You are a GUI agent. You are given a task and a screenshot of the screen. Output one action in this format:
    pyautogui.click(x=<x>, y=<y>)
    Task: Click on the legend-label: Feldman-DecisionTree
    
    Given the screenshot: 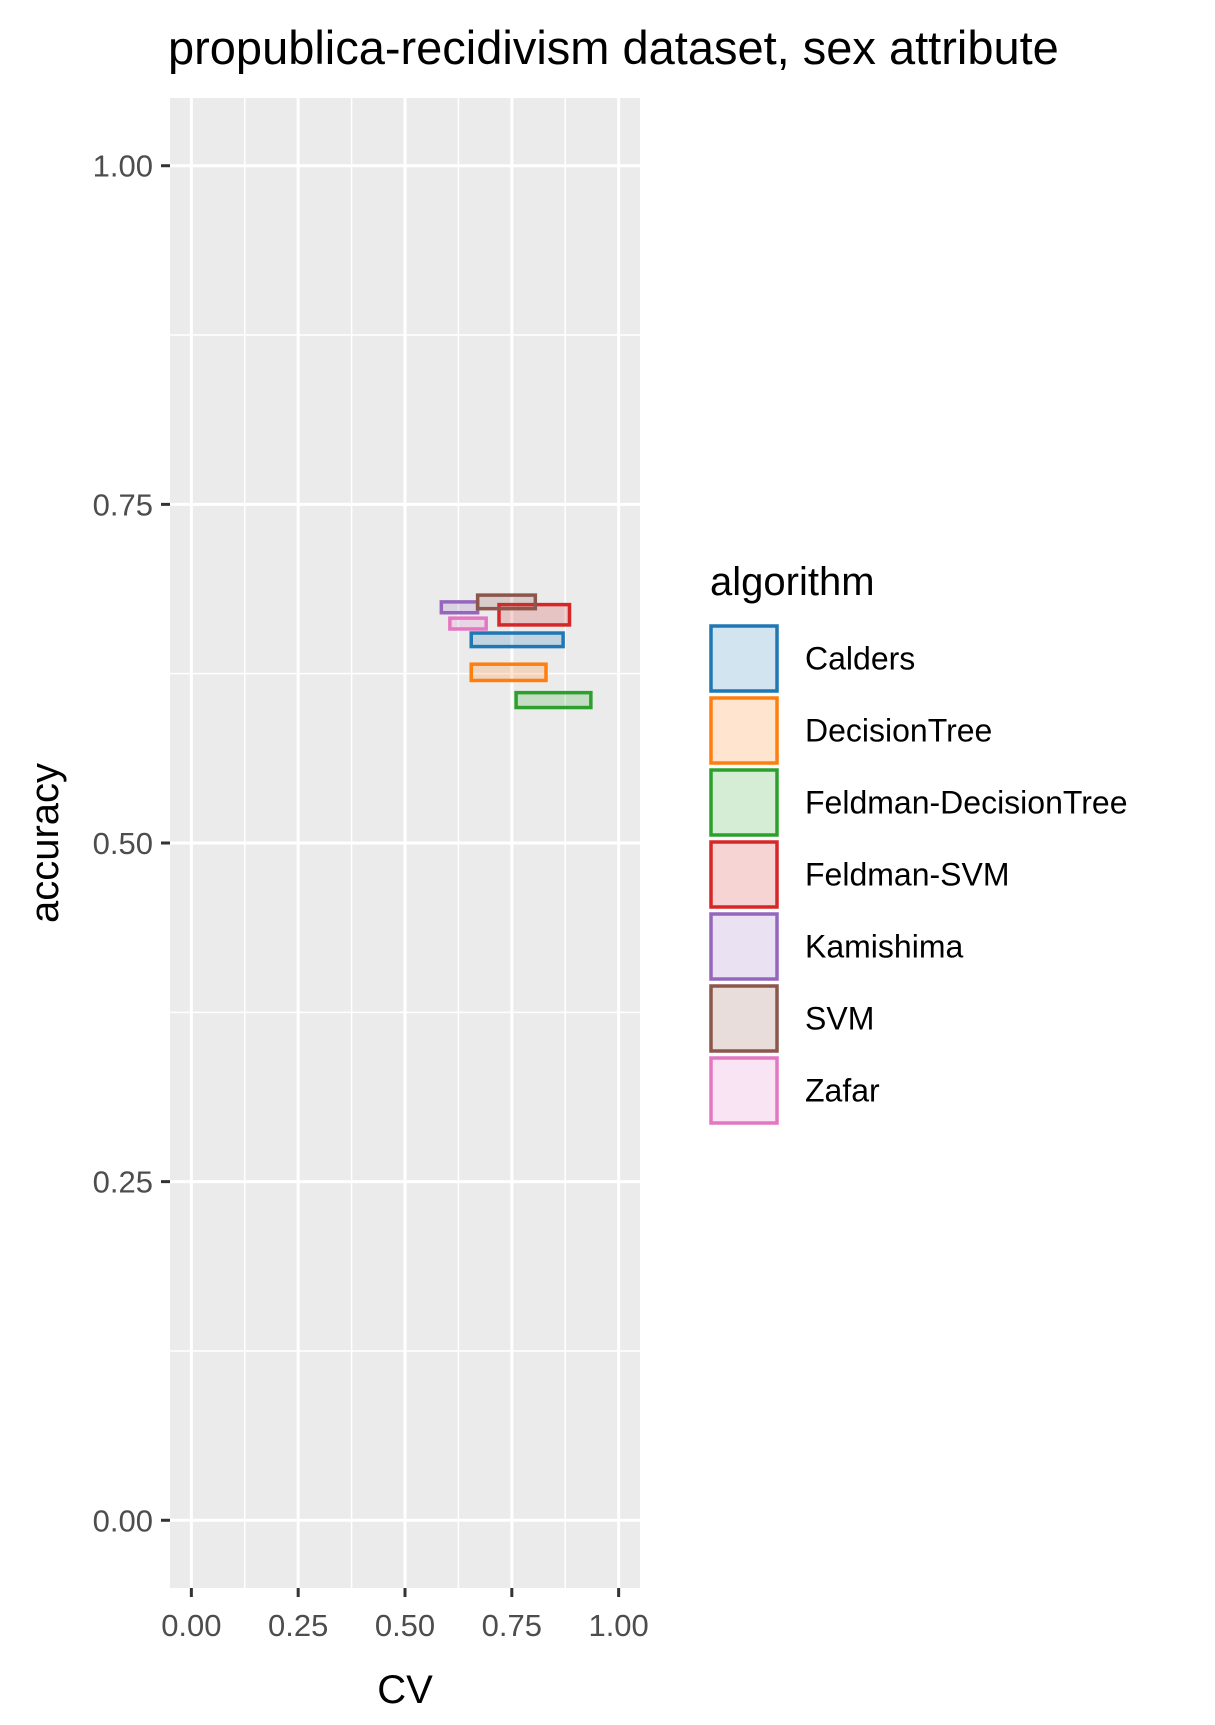 What is the action you would take?
    pyautogui.click(x=966, y=803)
    